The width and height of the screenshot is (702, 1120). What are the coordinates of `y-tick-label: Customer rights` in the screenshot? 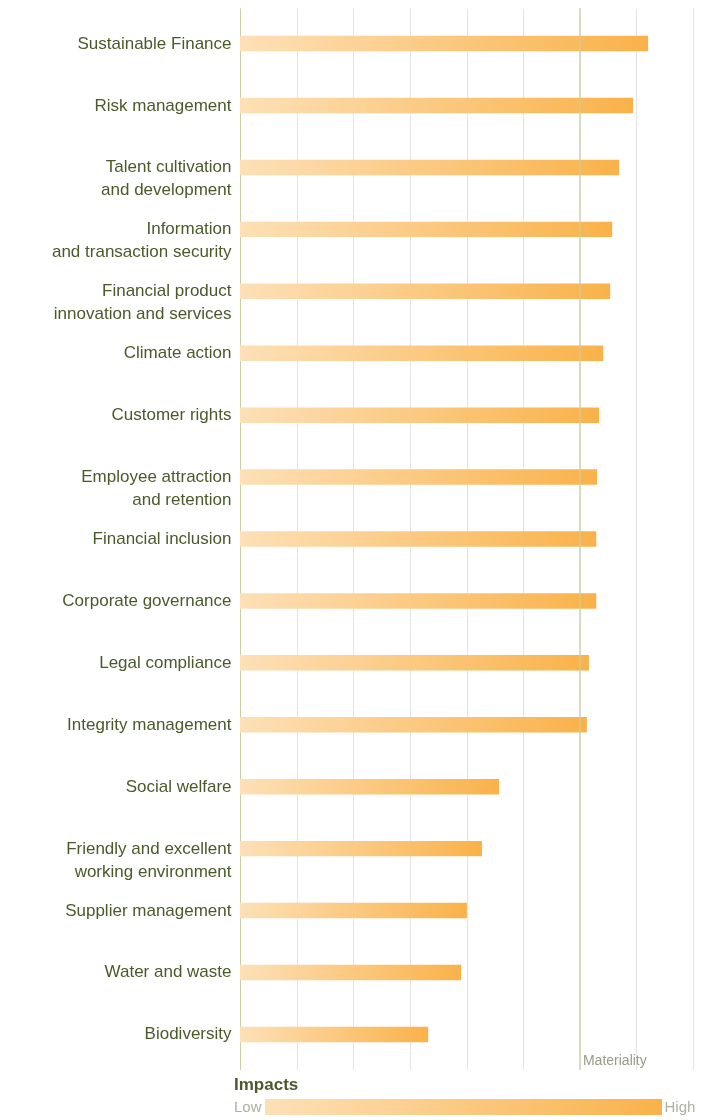 It's located at (171, 415).